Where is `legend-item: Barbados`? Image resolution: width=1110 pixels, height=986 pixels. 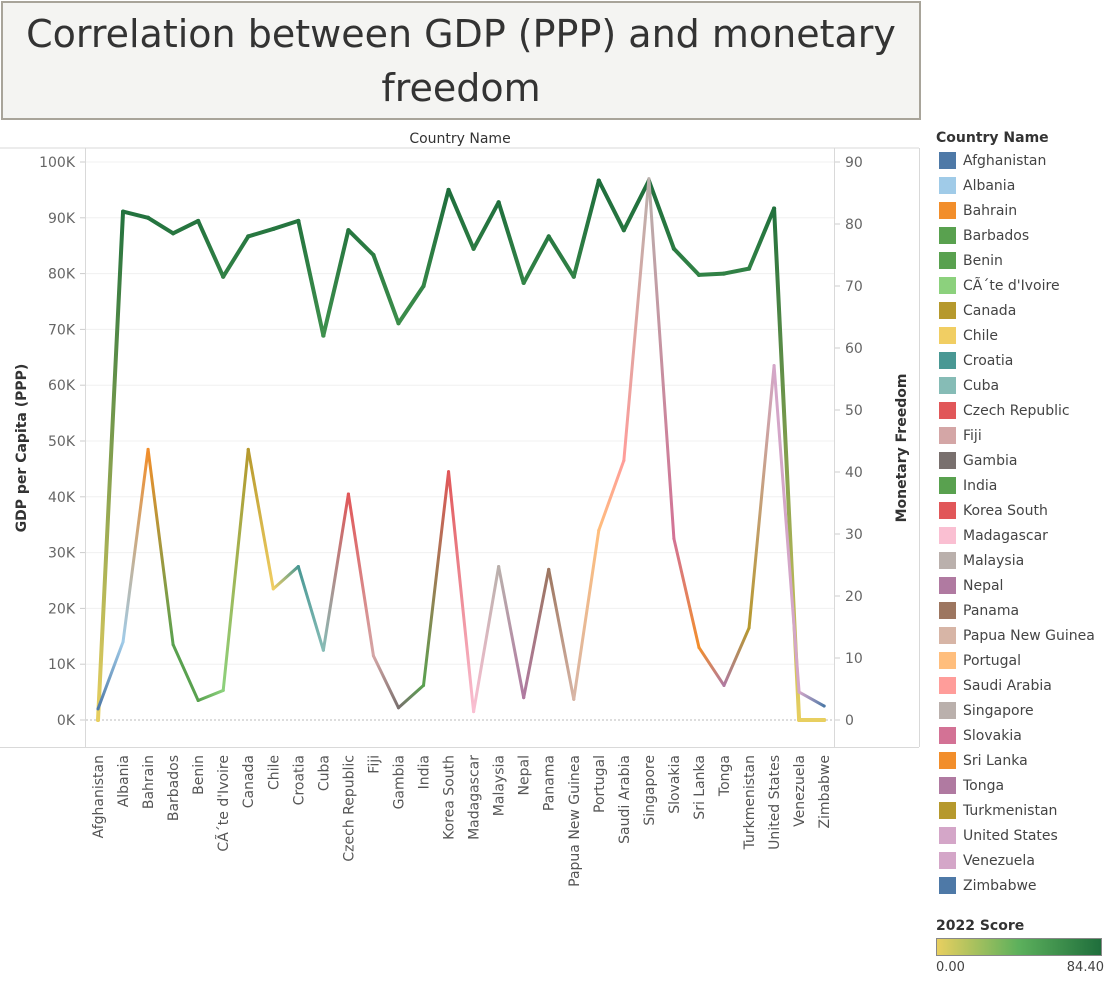 legend-item: Barbados is located at coordinates (1021, 235).